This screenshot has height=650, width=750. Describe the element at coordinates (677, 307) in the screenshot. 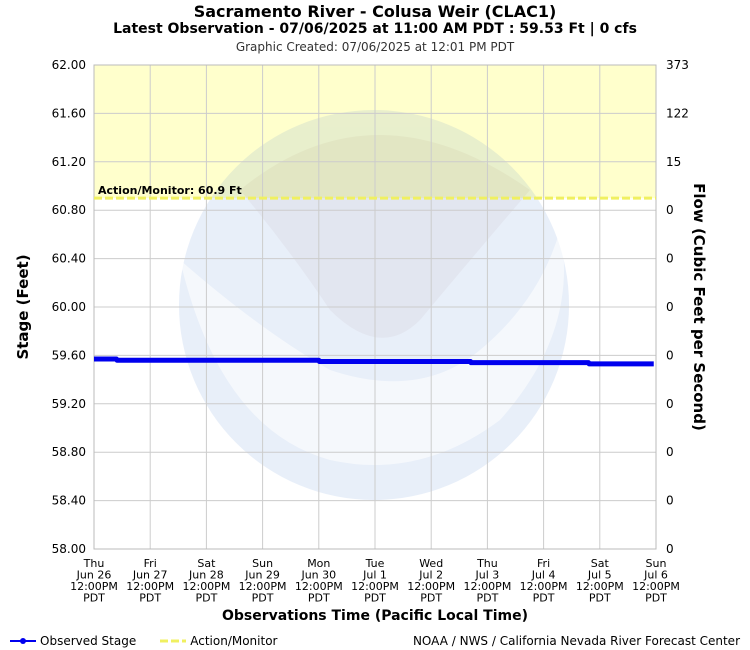

I see `y2-axis-ticks: 0 0 0 0 0 0 0 0 15 122 373` at that location.